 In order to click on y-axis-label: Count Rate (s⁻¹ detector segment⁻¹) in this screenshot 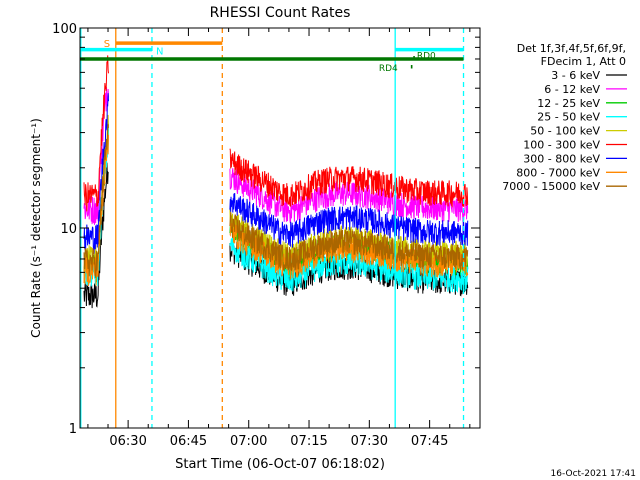, I will do `click(36, 228)`.